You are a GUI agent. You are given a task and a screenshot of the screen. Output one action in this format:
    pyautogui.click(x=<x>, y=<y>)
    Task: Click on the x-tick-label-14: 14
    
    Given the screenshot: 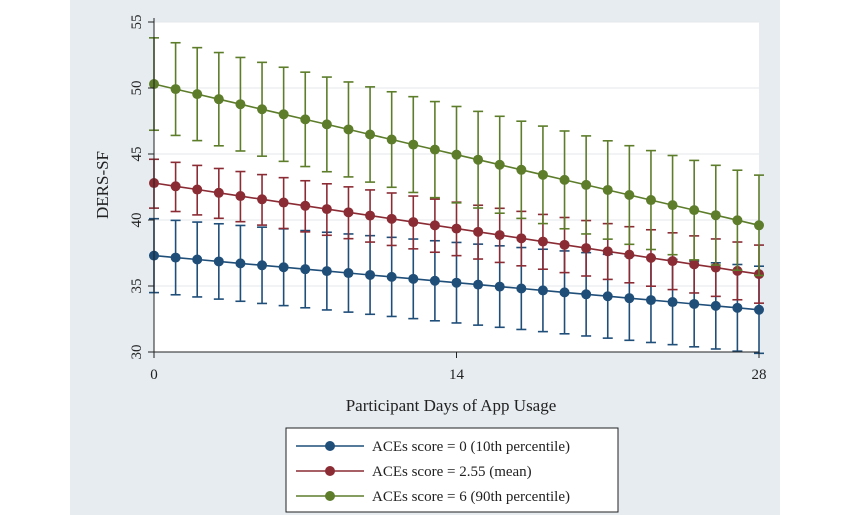 What is the action you would take?
    pyautogui.click(x=457, y=375)
    